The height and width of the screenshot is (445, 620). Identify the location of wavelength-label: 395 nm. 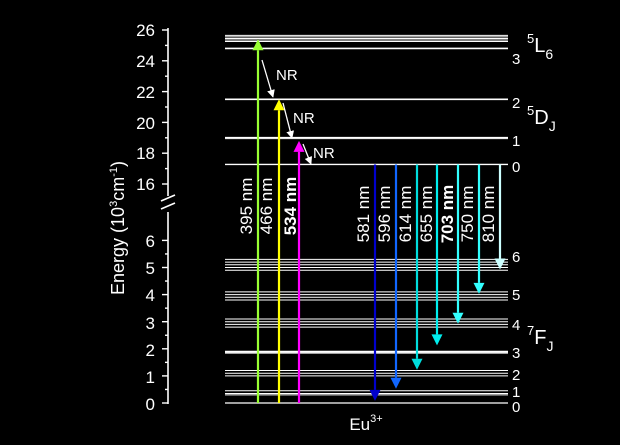
(246, 206).